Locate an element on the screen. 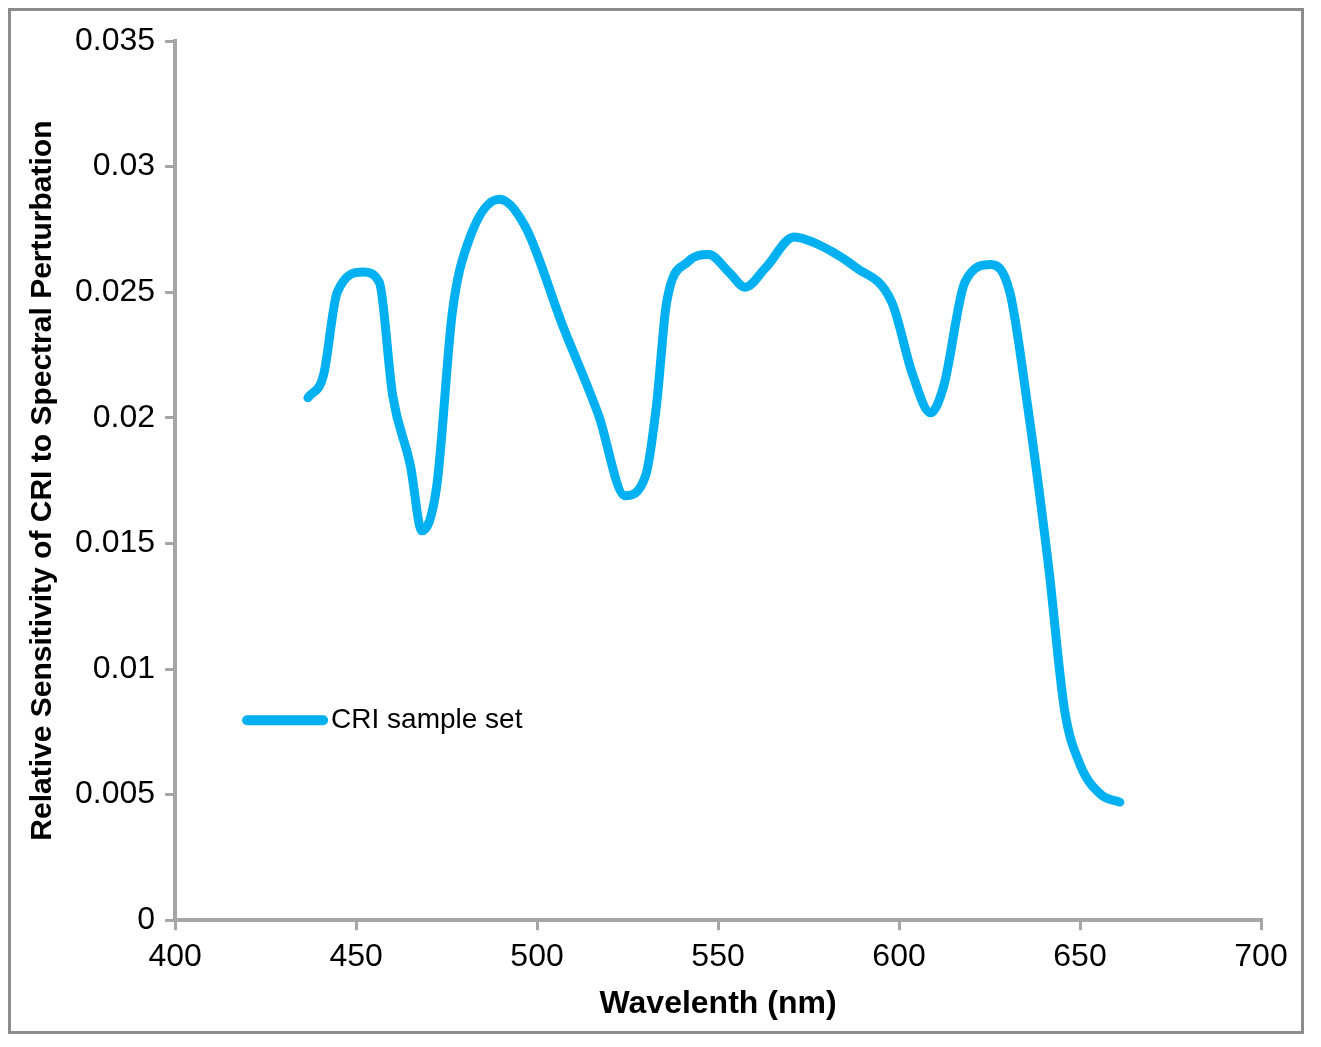  y-axis-title: Relative Sensitivity of CRI to Spectral Perturbation is located at coordinates (41, 480).